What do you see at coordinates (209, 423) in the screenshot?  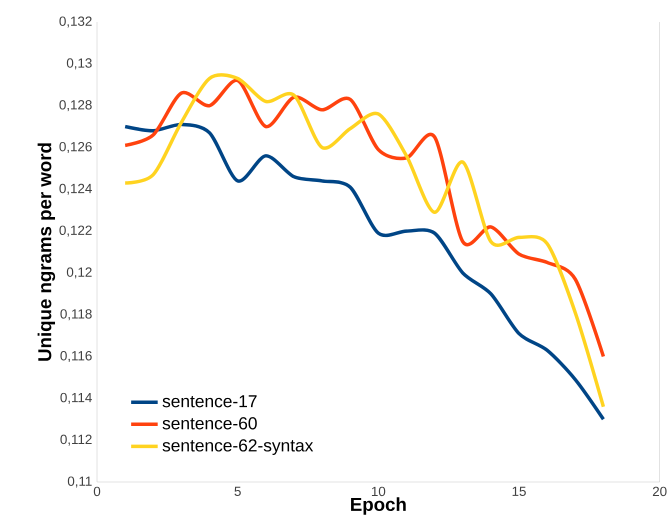 I see `legend-label: sentence-60` at bounding box center [209, 423].